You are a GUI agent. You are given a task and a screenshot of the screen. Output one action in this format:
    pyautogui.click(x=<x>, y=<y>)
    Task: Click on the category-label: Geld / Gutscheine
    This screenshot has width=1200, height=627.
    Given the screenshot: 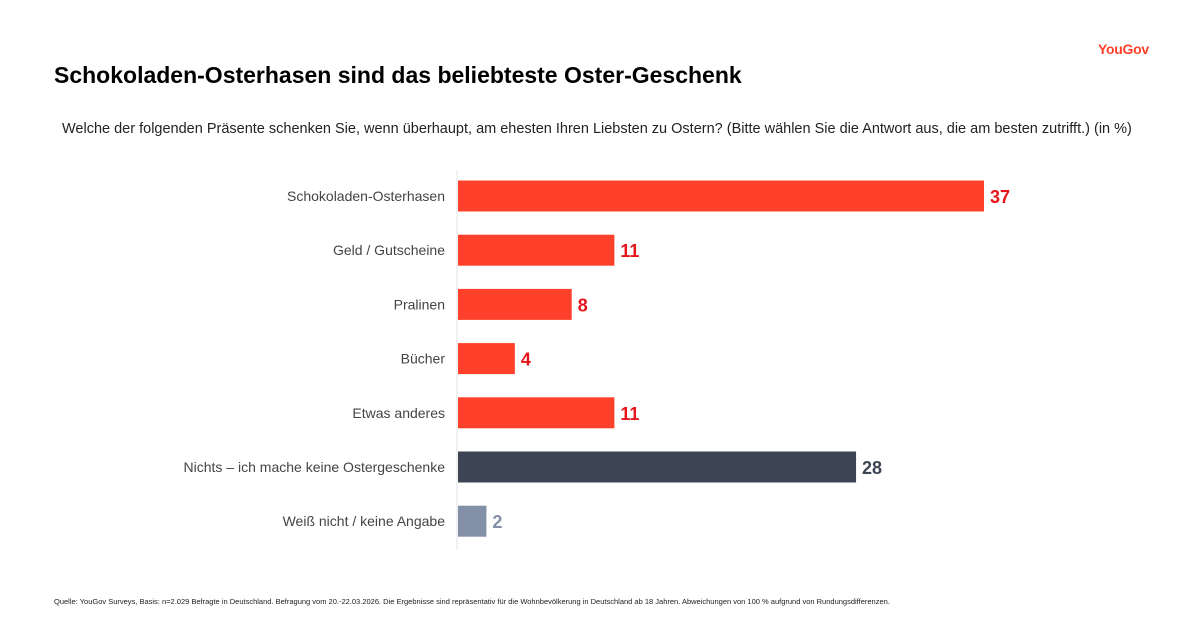 What is the action you would take?
    pyautogui.click(x=389, y=250)
    